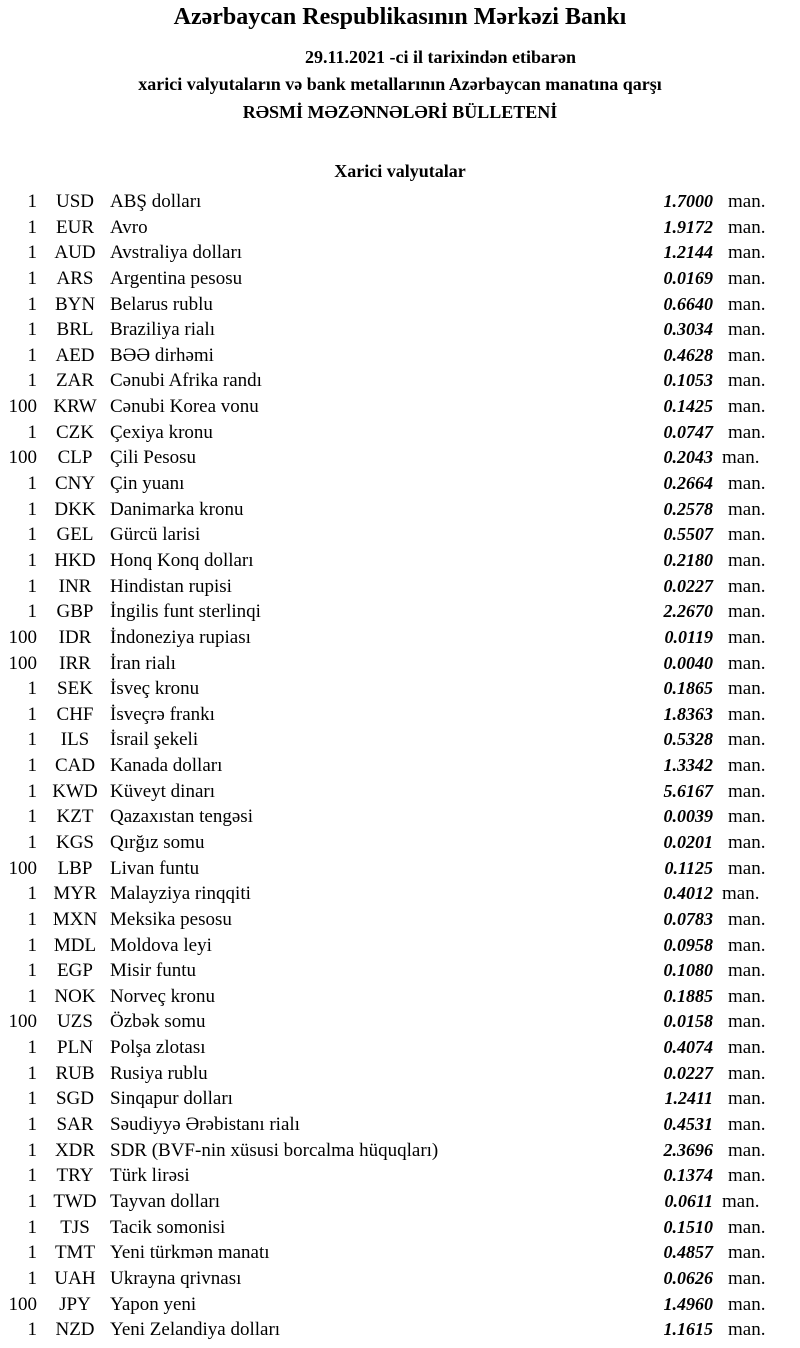 The height and width of the screenshot is (1348, 800). Describe the element at coordinates (400, 714) in the screenshot. I see `currency-row: 1 CHF İsveçrə frankı 1.8363 man.` at that location.